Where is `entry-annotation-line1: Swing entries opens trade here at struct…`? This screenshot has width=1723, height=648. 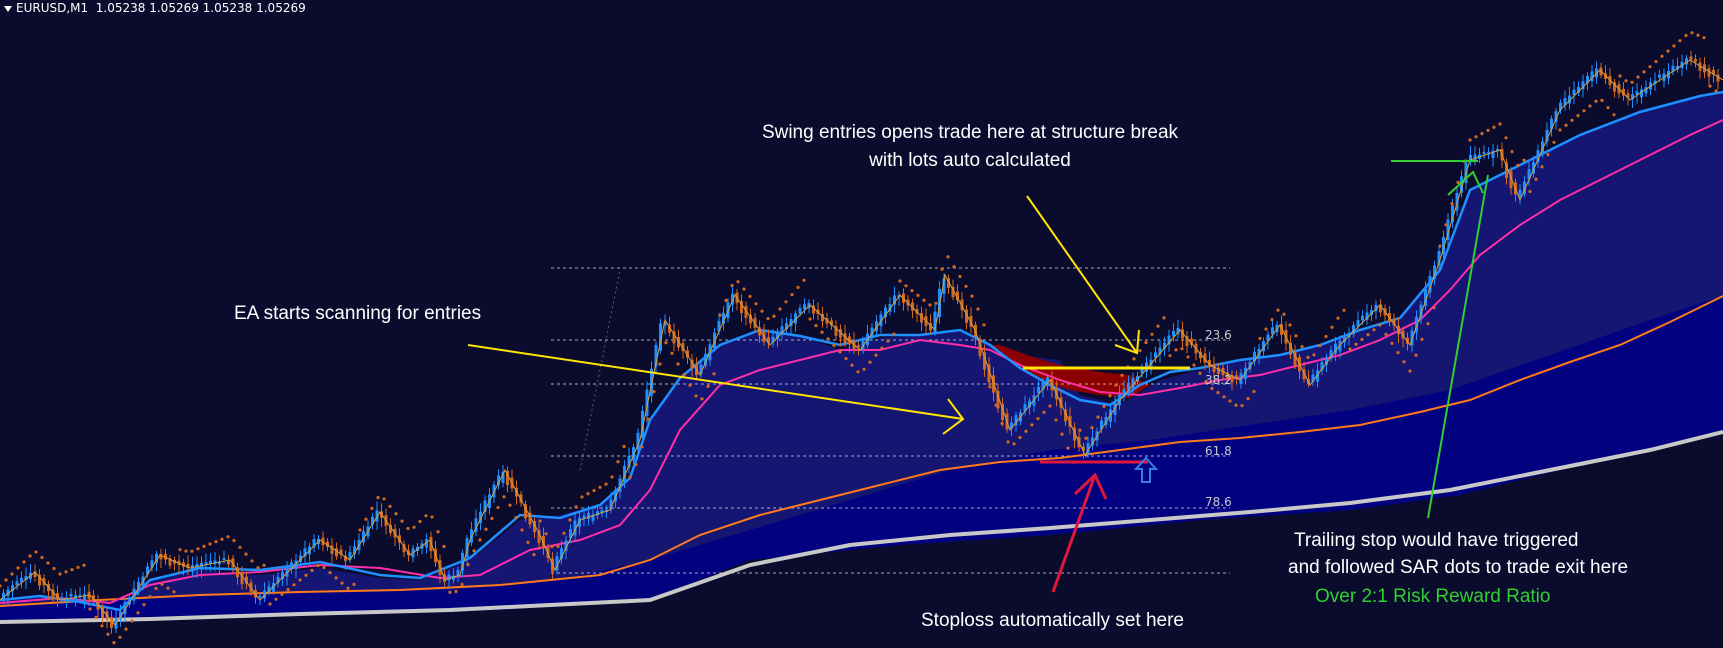 entry-annotation-line1: Swing entries opens trade here at struct… is located at coordinates (970, 132).